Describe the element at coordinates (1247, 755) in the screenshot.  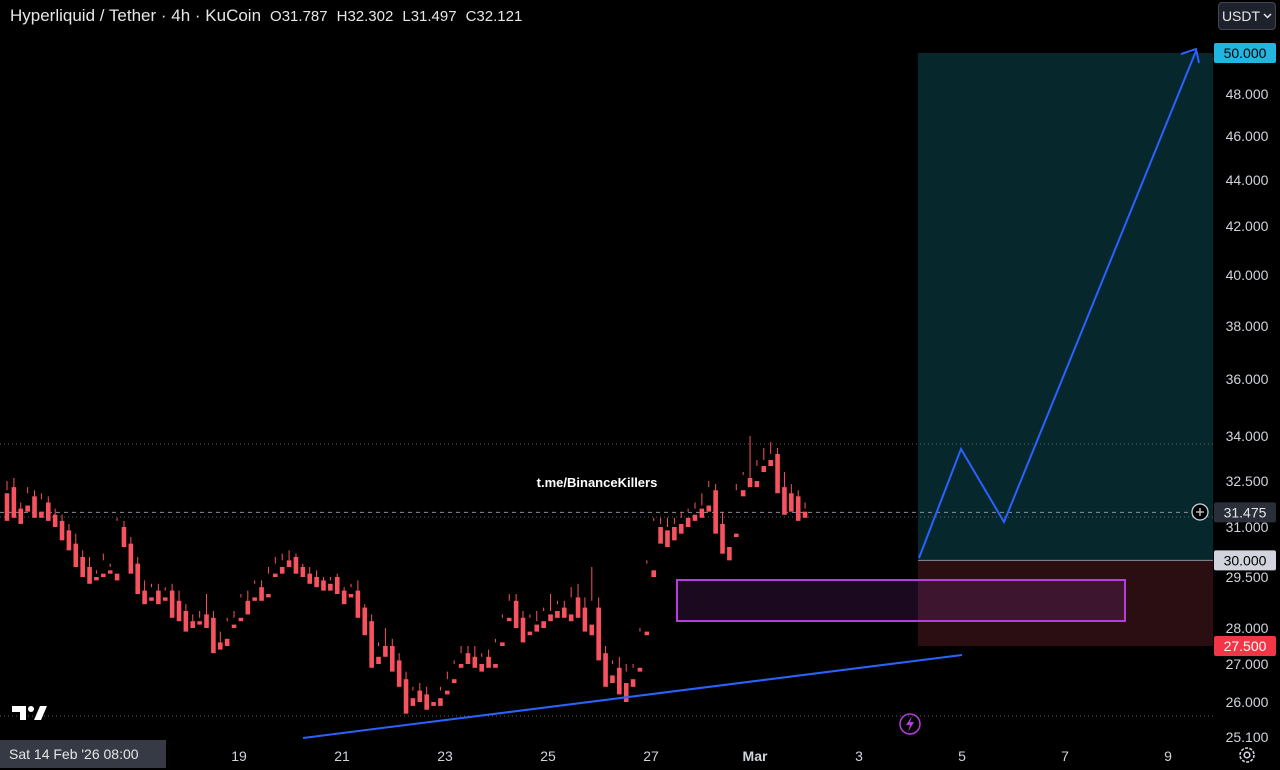
I see `gear-icon` at that location.